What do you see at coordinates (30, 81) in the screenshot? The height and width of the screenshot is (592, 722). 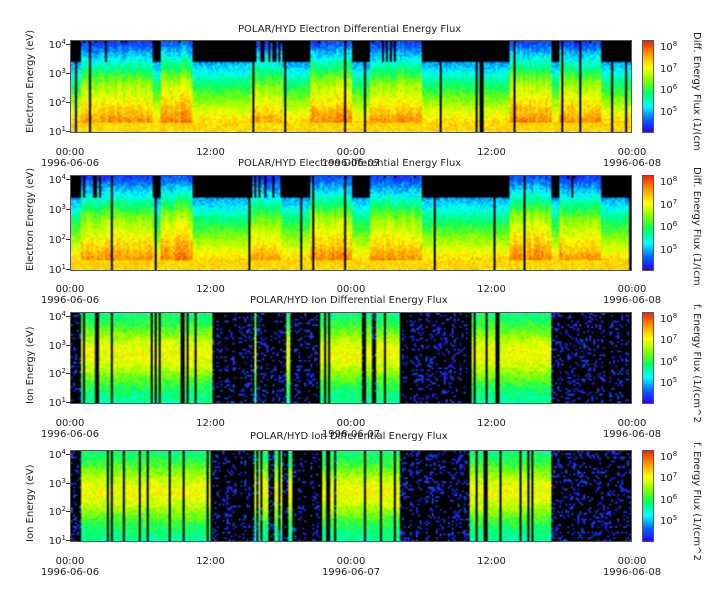 I see `y-axis-label: Electron Energy (eV)` at bounding box center [30, 81].